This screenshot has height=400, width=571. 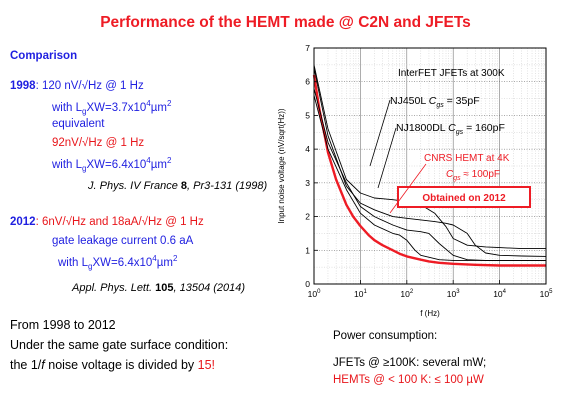 What do you see at coordinates (360, 294) in the screenshot?
I see `x-tick-label: 10¹` at bounding box center [360, 294].